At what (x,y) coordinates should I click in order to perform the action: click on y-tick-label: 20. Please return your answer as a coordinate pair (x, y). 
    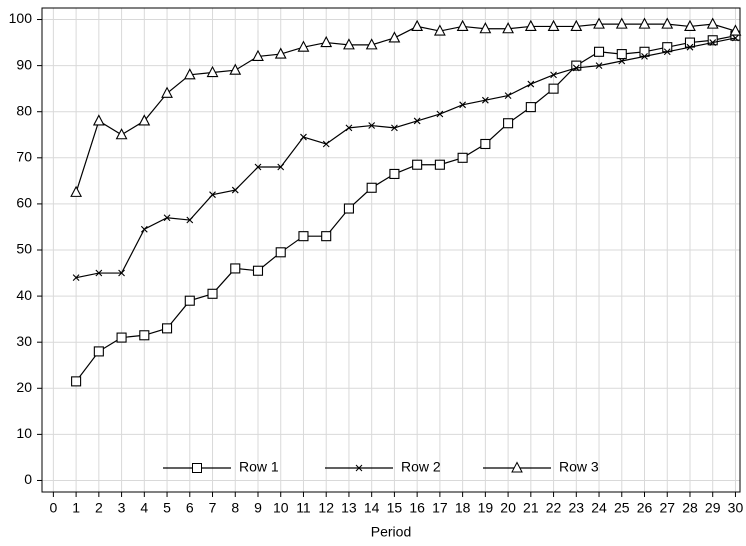
    Looking at the image, I should click on (24, 387).